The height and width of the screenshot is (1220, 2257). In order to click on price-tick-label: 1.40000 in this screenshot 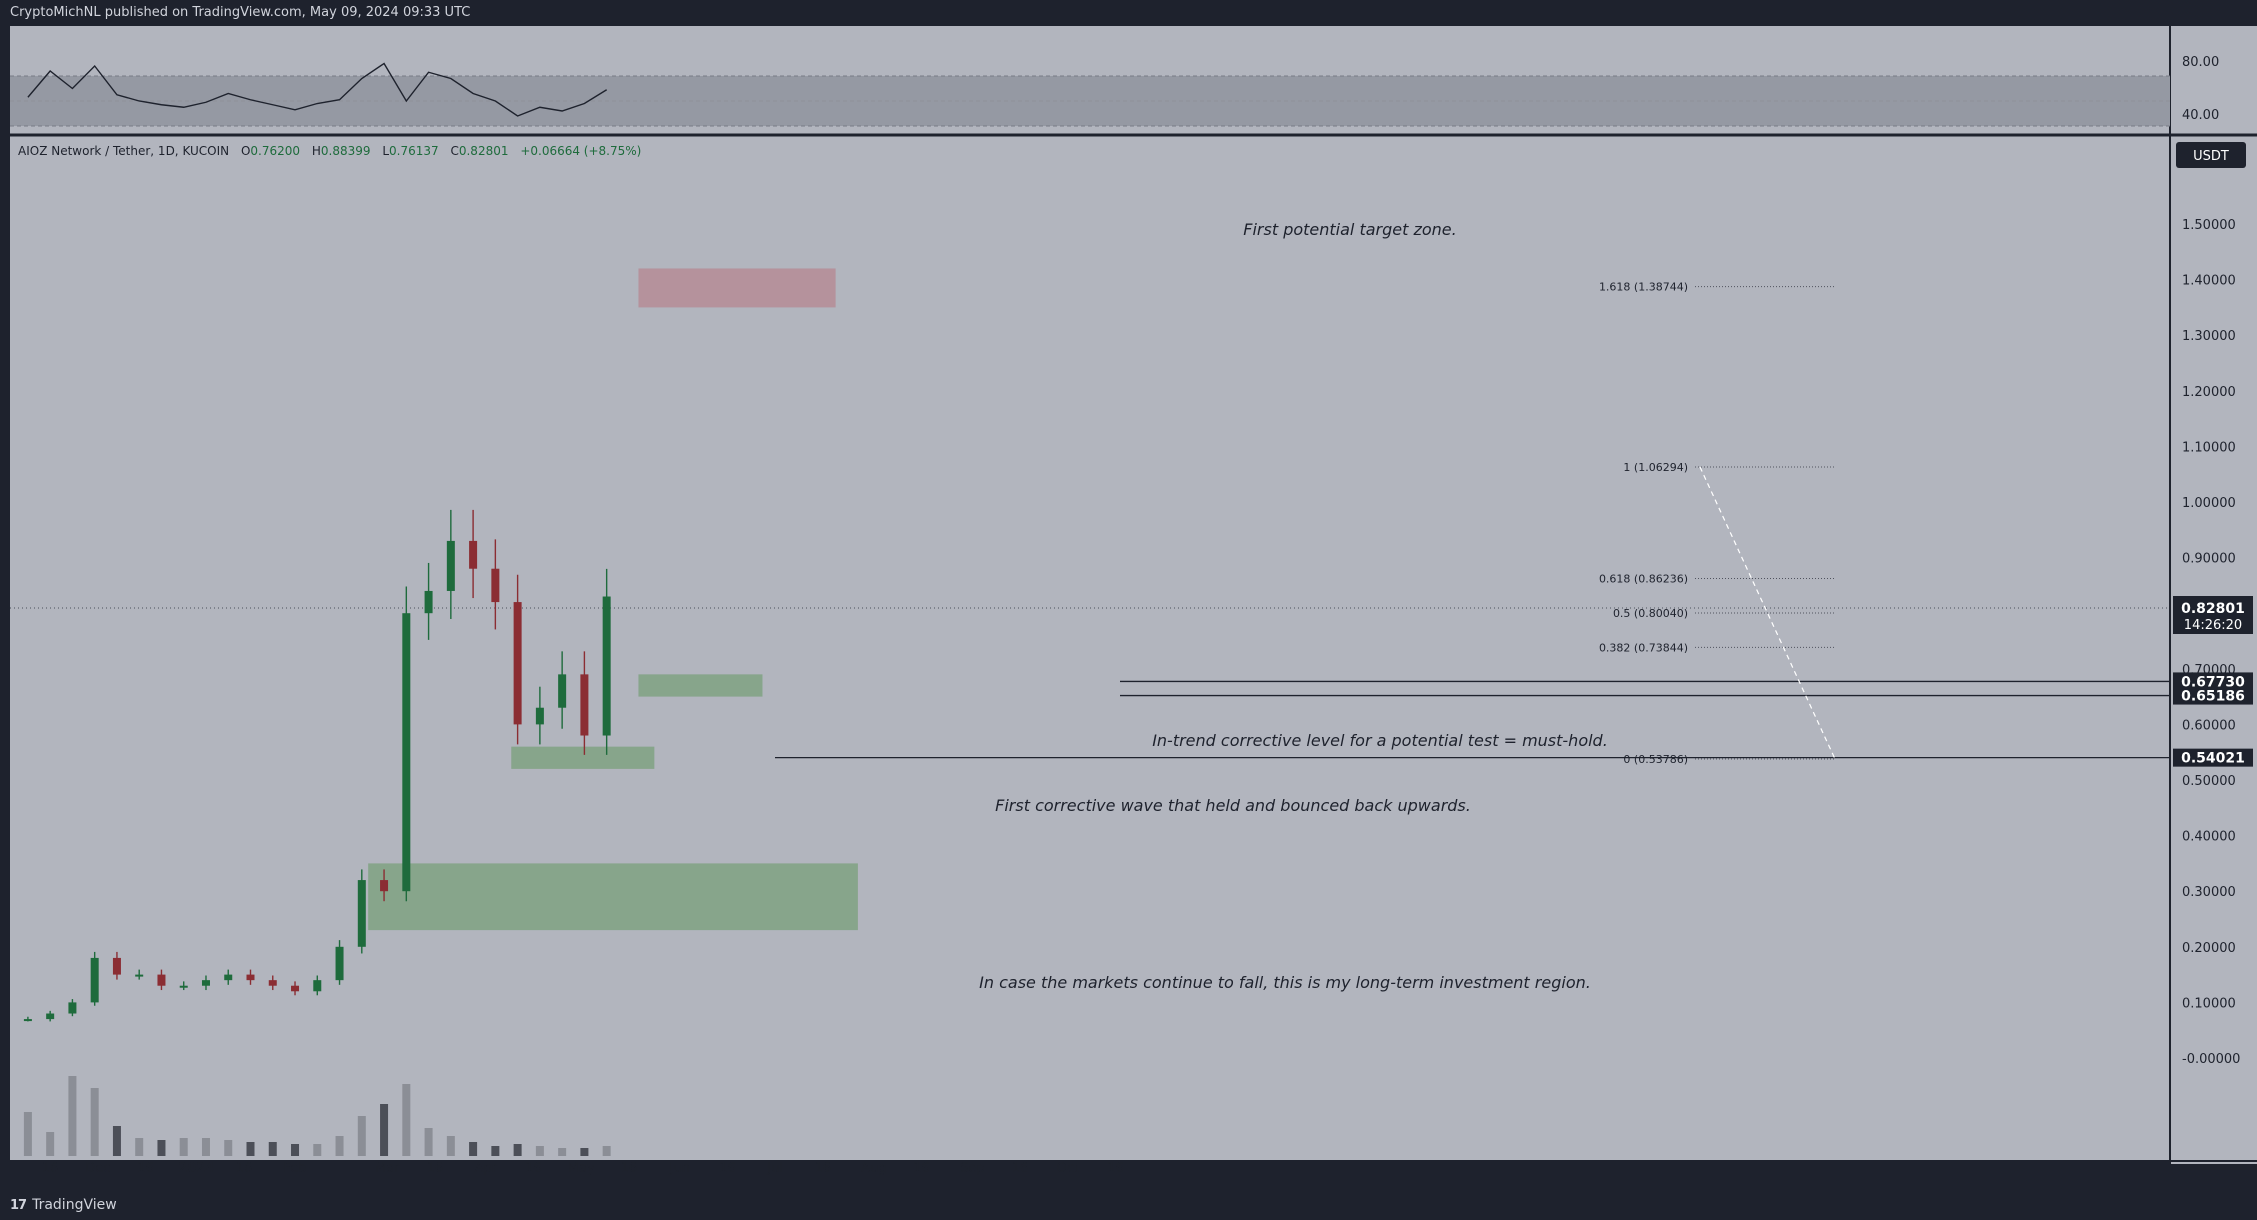, I will do `click(2209, 281)`.